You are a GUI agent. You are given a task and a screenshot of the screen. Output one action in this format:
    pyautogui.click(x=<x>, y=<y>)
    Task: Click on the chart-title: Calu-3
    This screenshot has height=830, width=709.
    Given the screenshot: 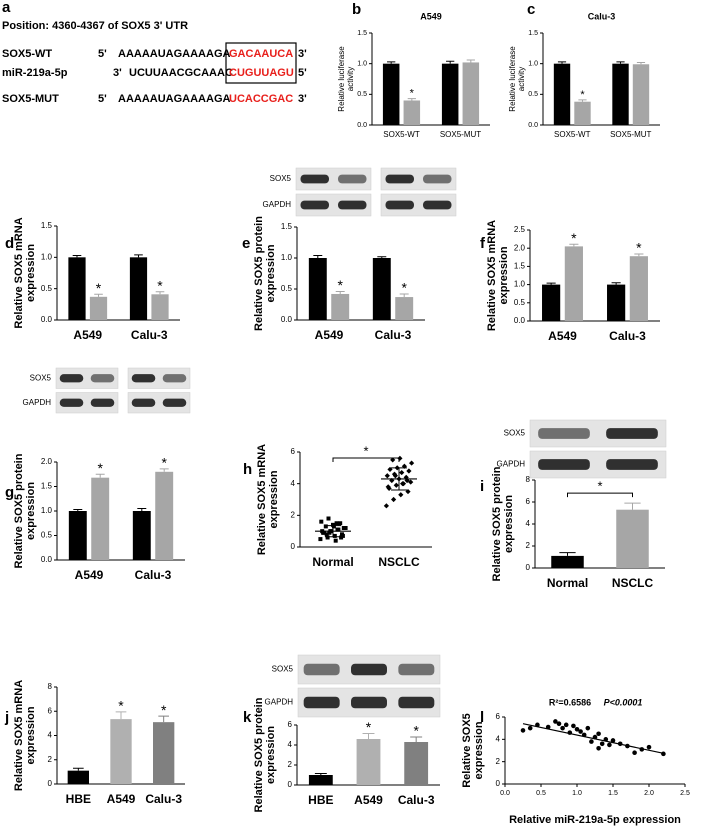 What is the action you would take?
    pyautogui.click(x=602, y=16)
    